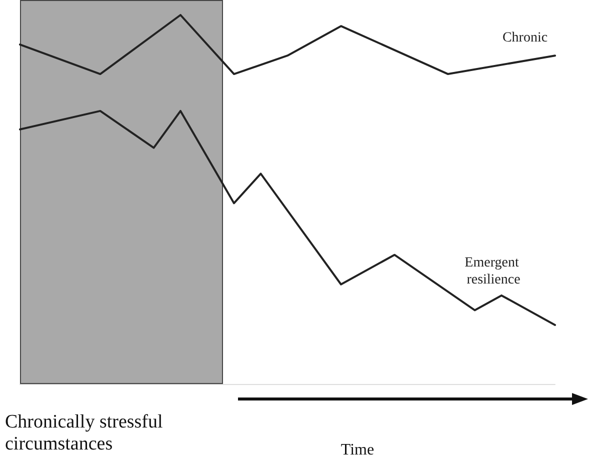  Describe the element at coordinates (525, 38) in the screenshot. I see `series-label: Chronic` at that location.